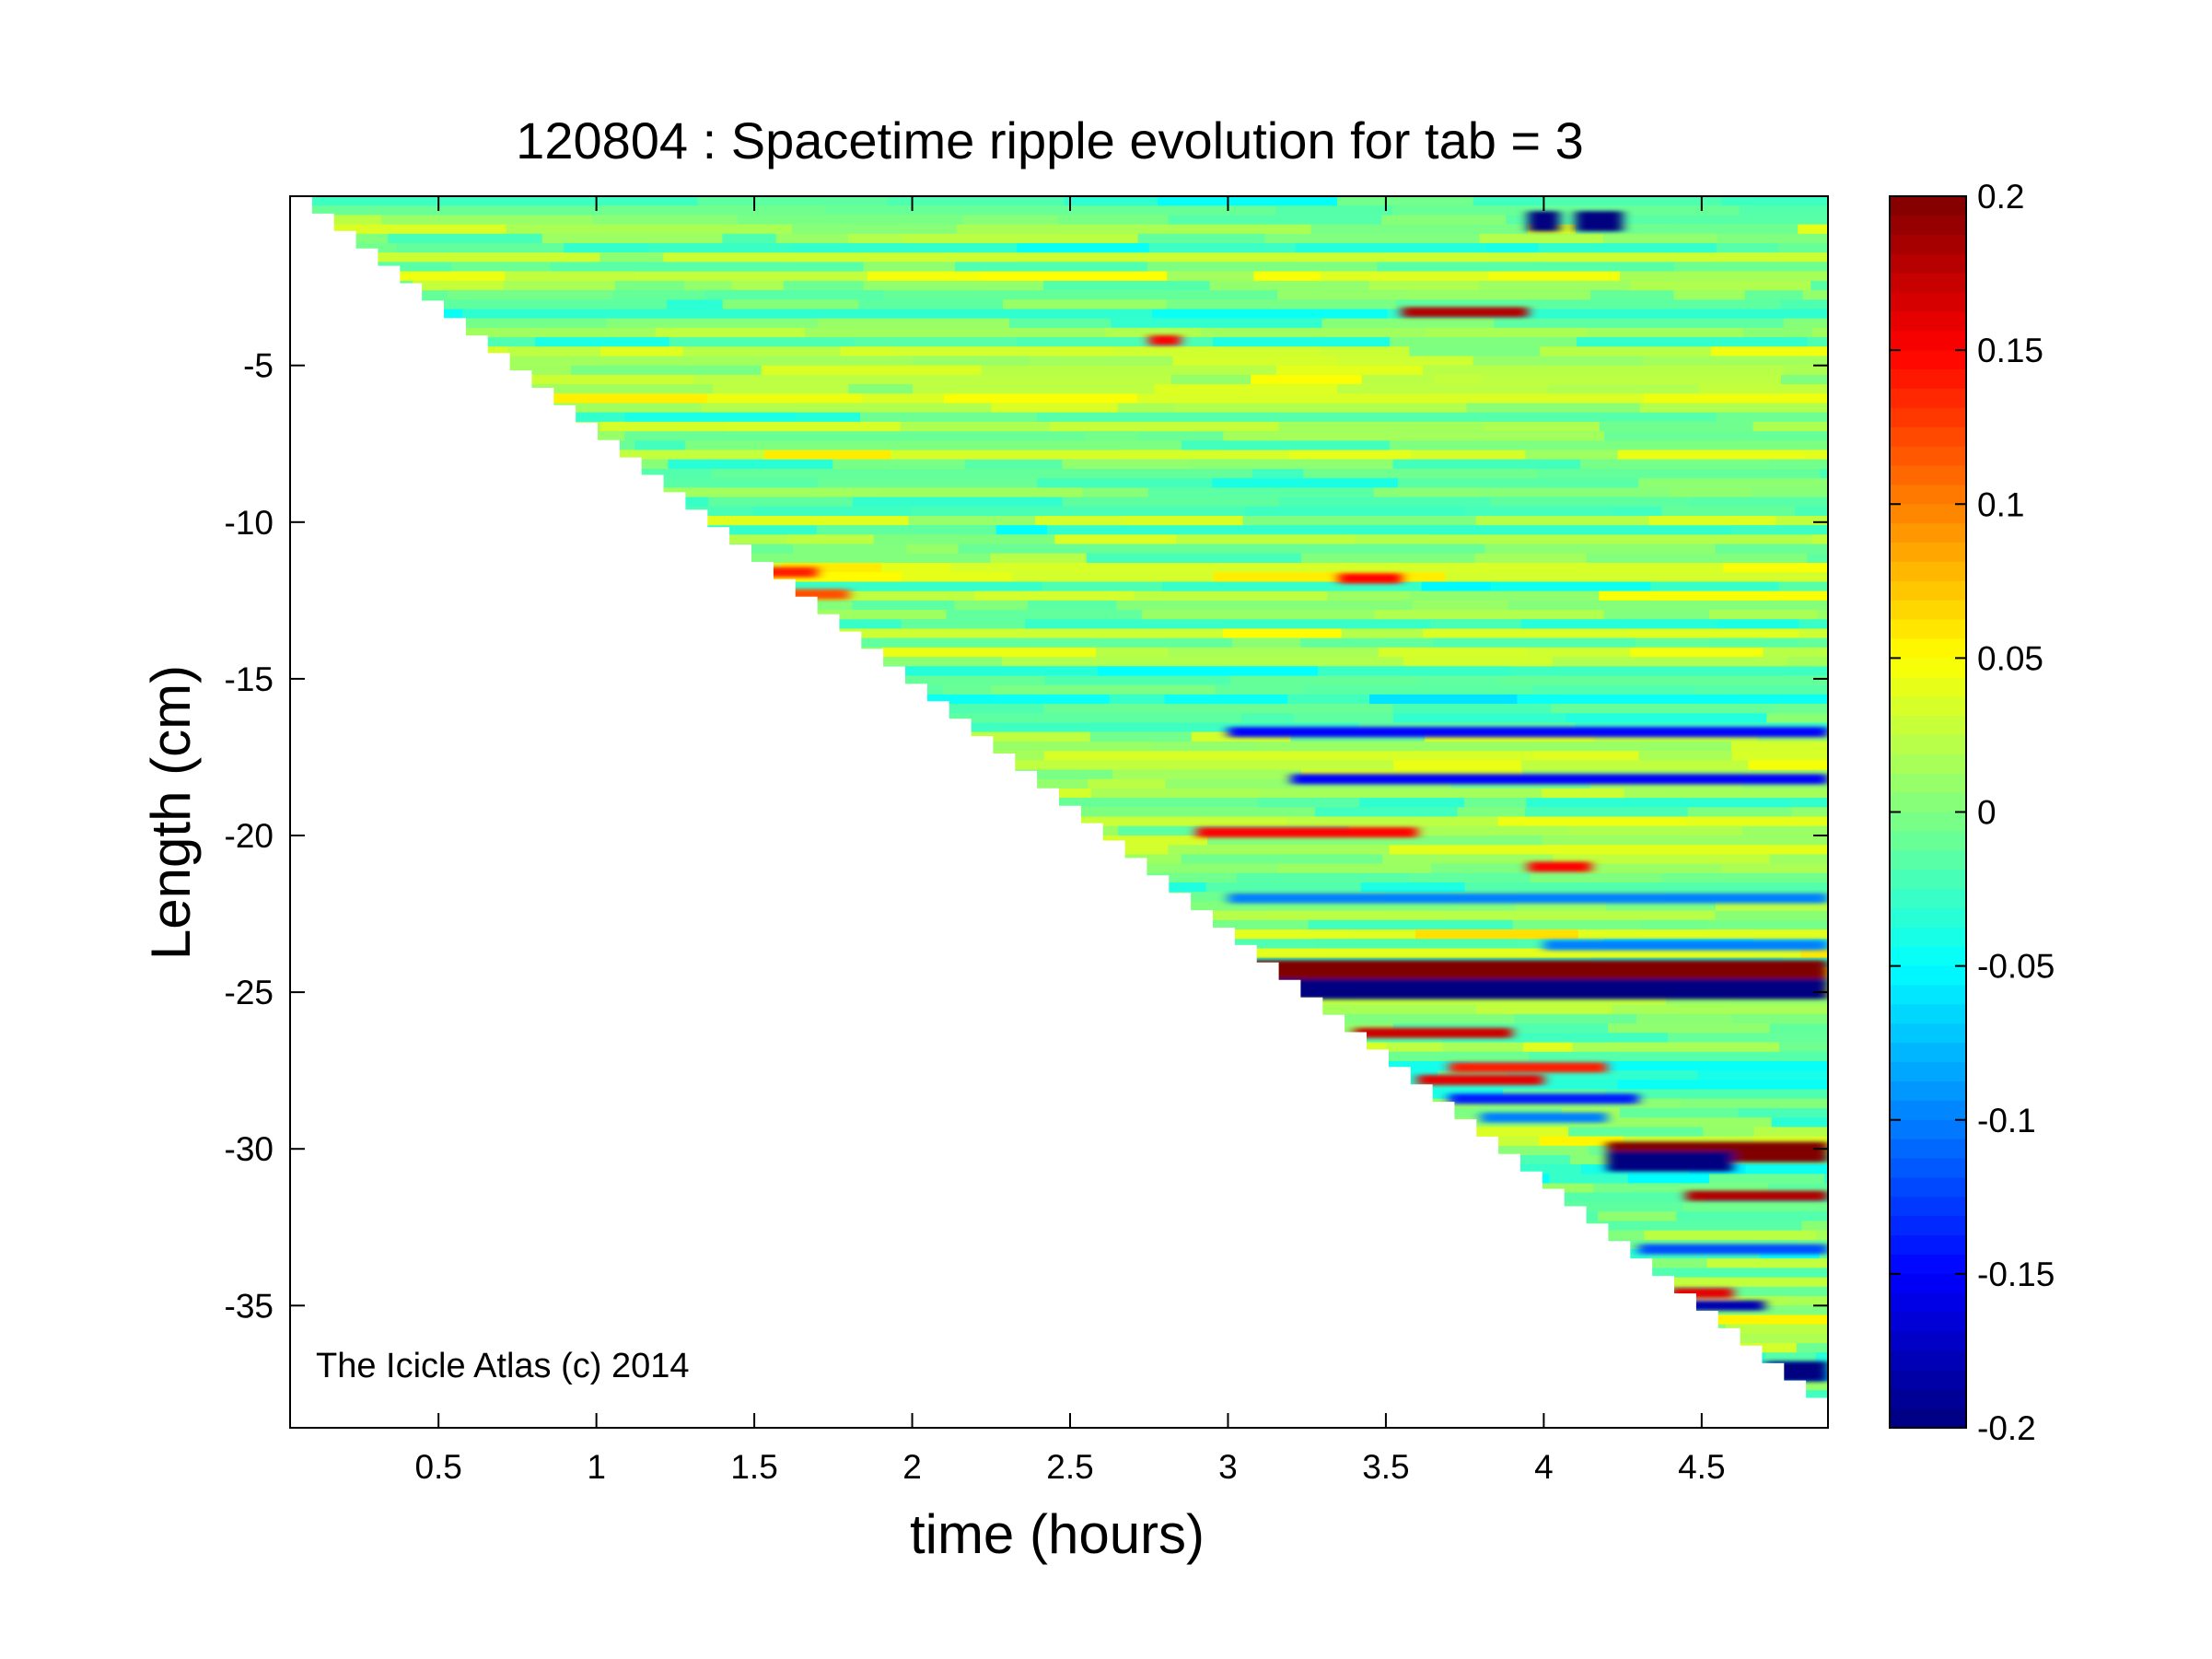 This screenshot has width=2212, height=1659. What do you see at coordinates (250, 679) in the screenshot?
I see `y-tick-label-2: -15` at bounding box center [250, 679].